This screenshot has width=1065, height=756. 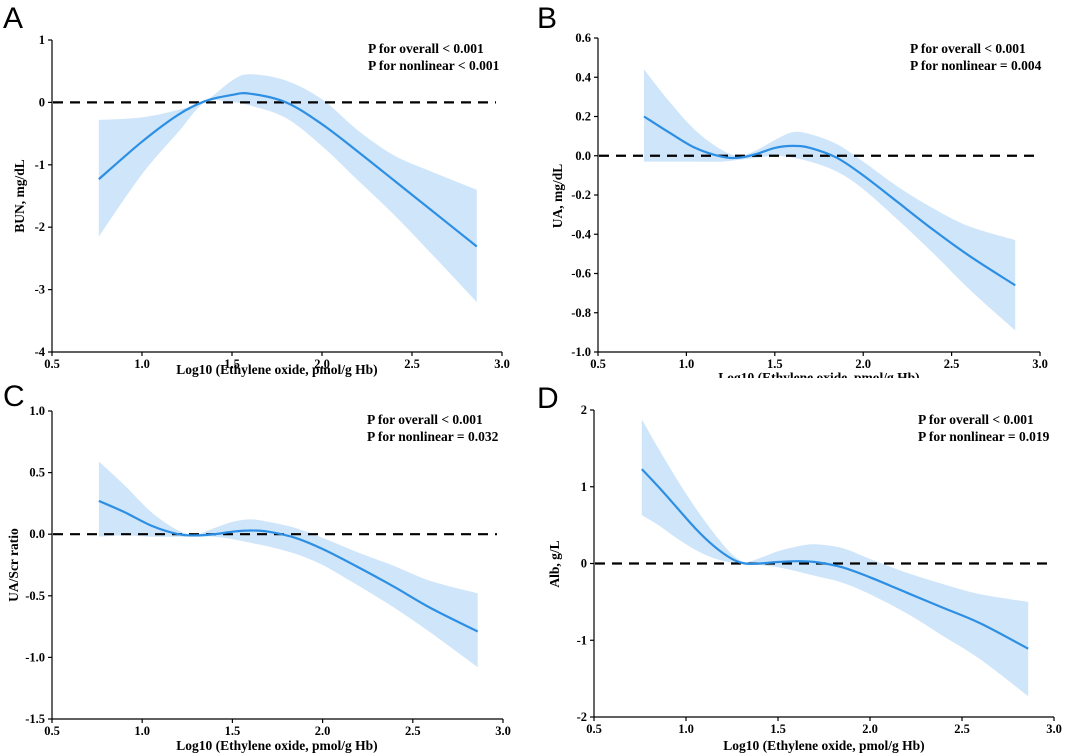 I want to click on y-tick-label: 0.2, so click(x=583, y=117).